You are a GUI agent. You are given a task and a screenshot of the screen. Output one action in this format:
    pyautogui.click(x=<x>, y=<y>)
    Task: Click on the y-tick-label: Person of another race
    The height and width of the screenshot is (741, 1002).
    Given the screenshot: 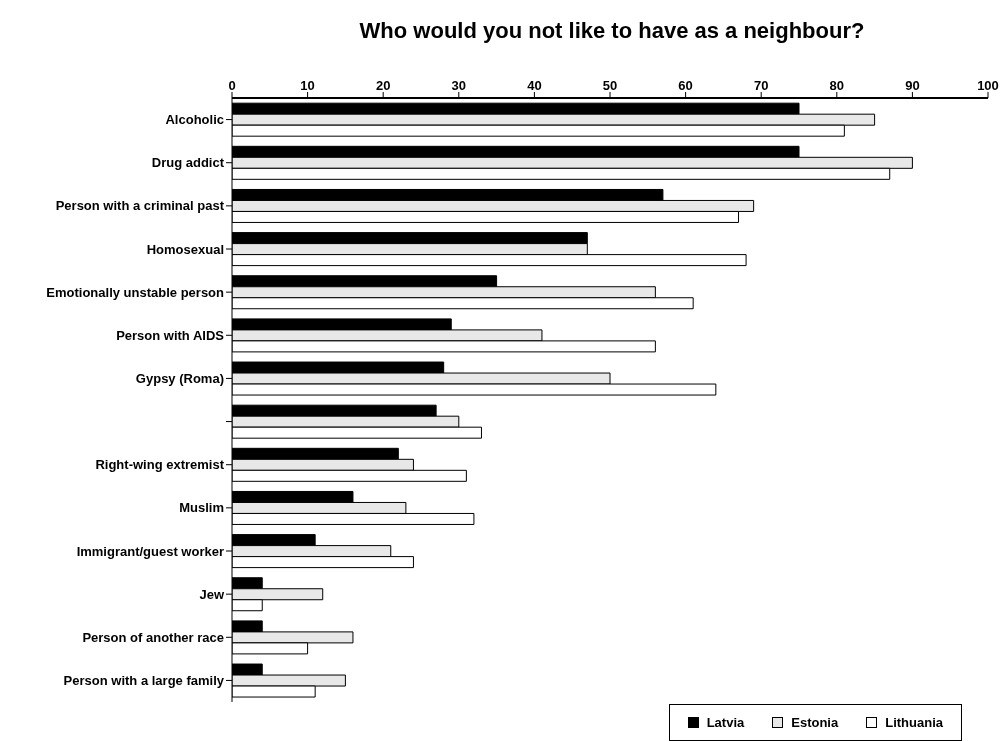 What is the action you would take?
    pyautogui.click(x=153, y=637)
    